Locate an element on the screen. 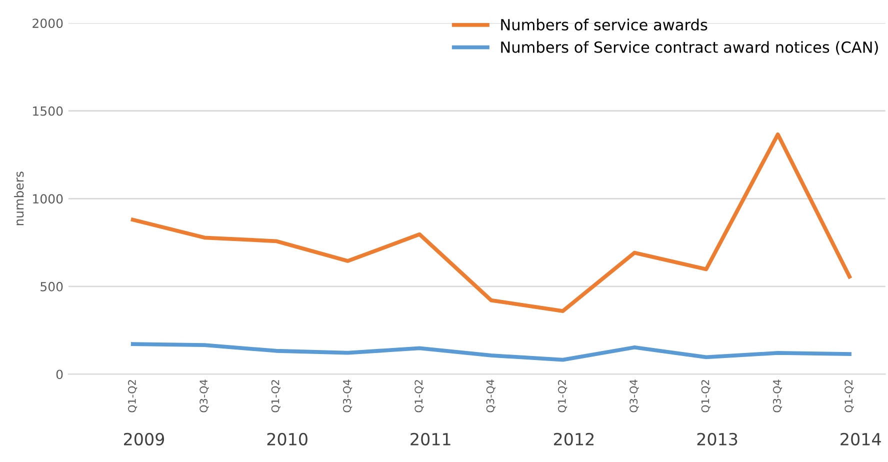 The height and width of the screenshot is (462, 888). text: 2014 is located at coordinates (860, 439).